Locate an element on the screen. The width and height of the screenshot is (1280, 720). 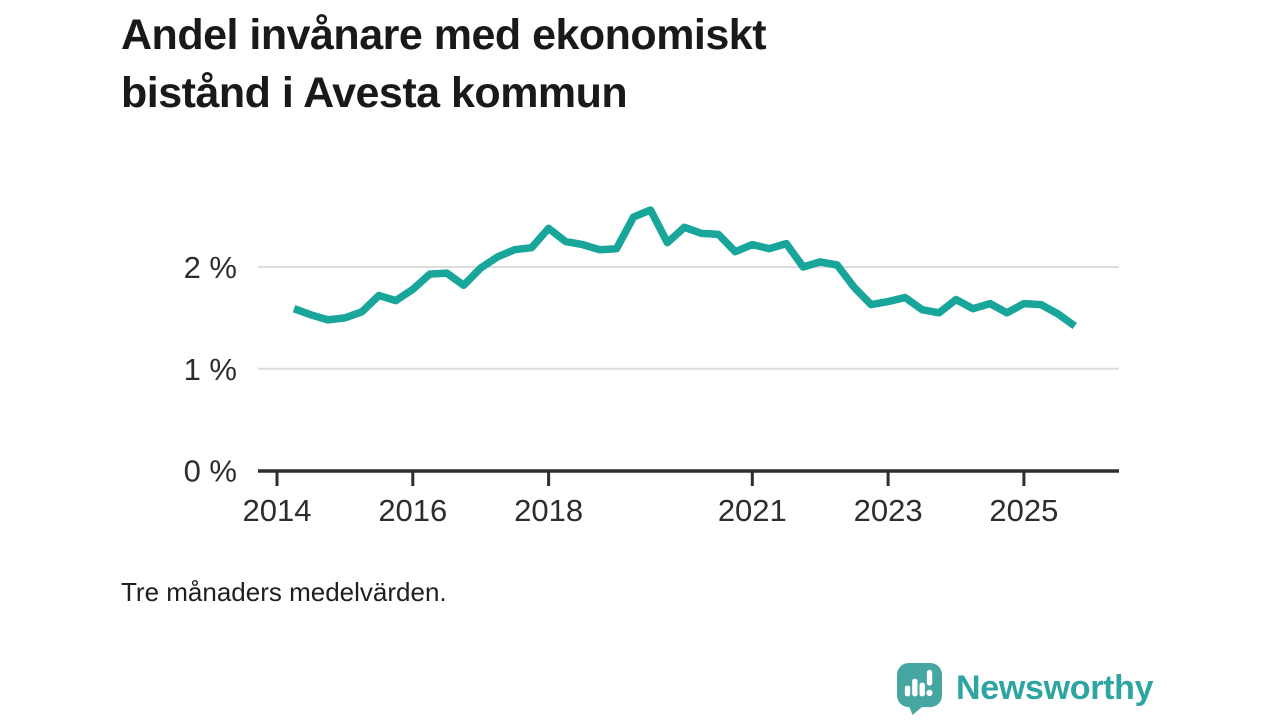
gridlines is located at coordinates (688, 318).